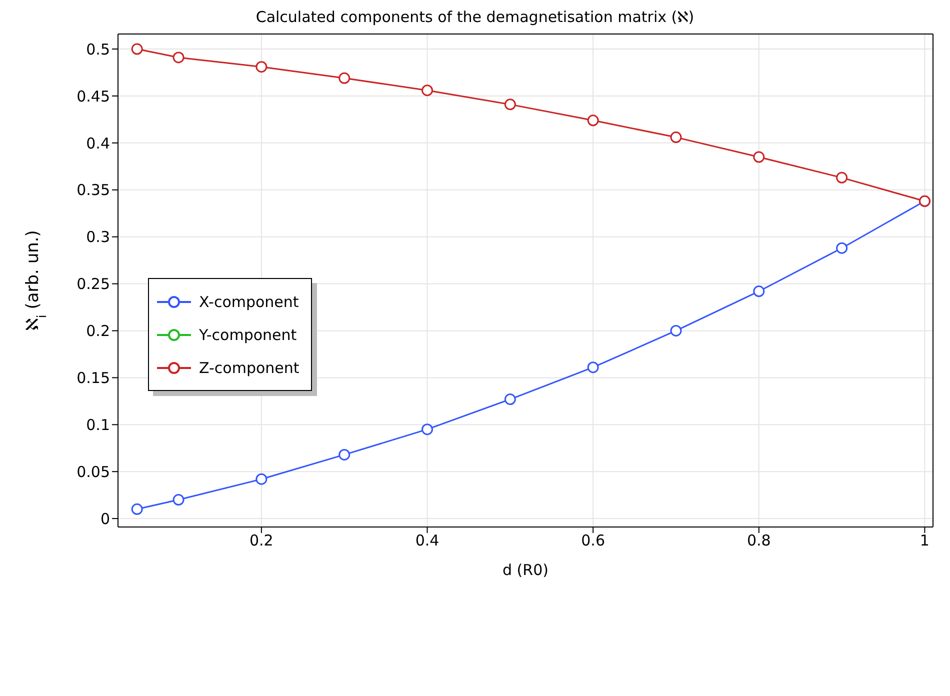  I want to click on x-tick-label: 0.8, so click(758, 541).